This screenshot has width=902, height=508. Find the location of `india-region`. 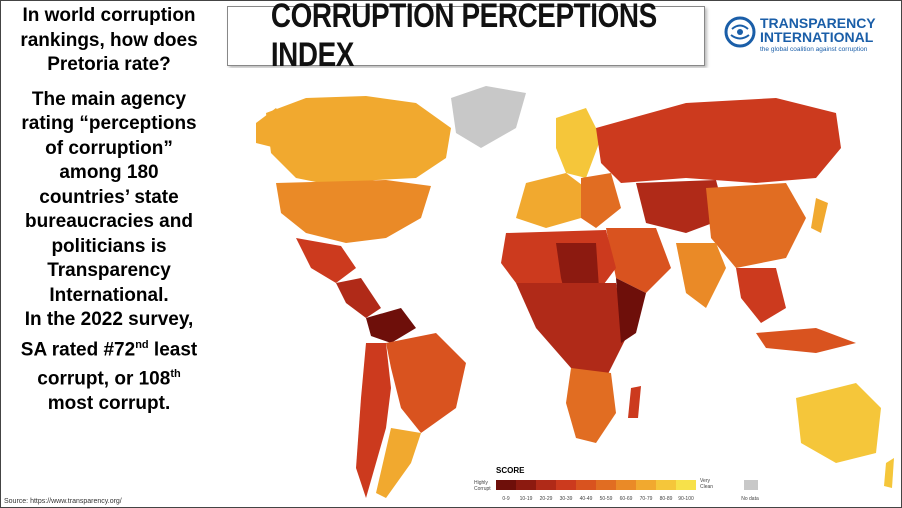

india-region is located at coordinates (701, 275).